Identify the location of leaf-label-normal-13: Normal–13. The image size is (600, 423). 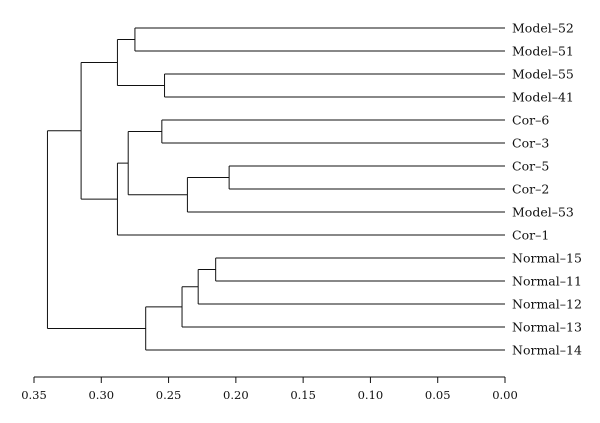
(547, 327).